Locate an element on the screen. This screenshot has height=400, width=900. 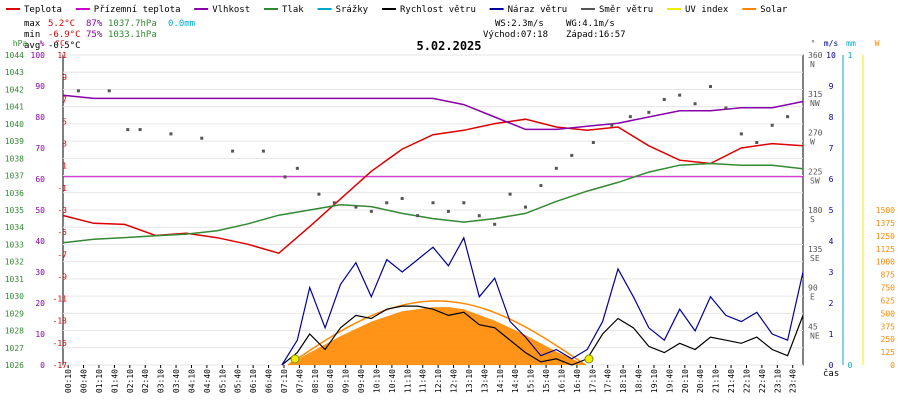
temp-tick-12: -13 is located at coordinates (60, 321).